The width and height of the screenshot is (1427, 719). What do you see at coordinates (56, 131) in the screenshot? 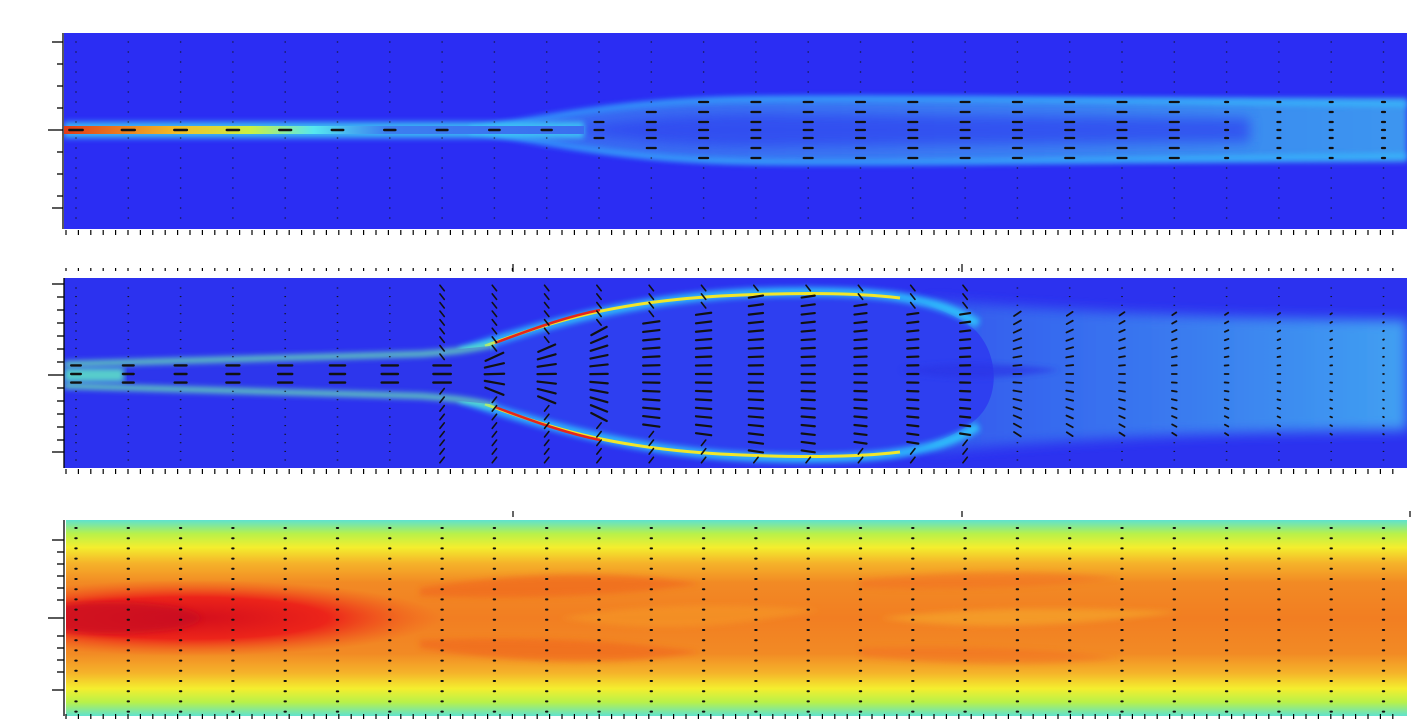
I see `top-left-axis` at bounding box center [56, 131].